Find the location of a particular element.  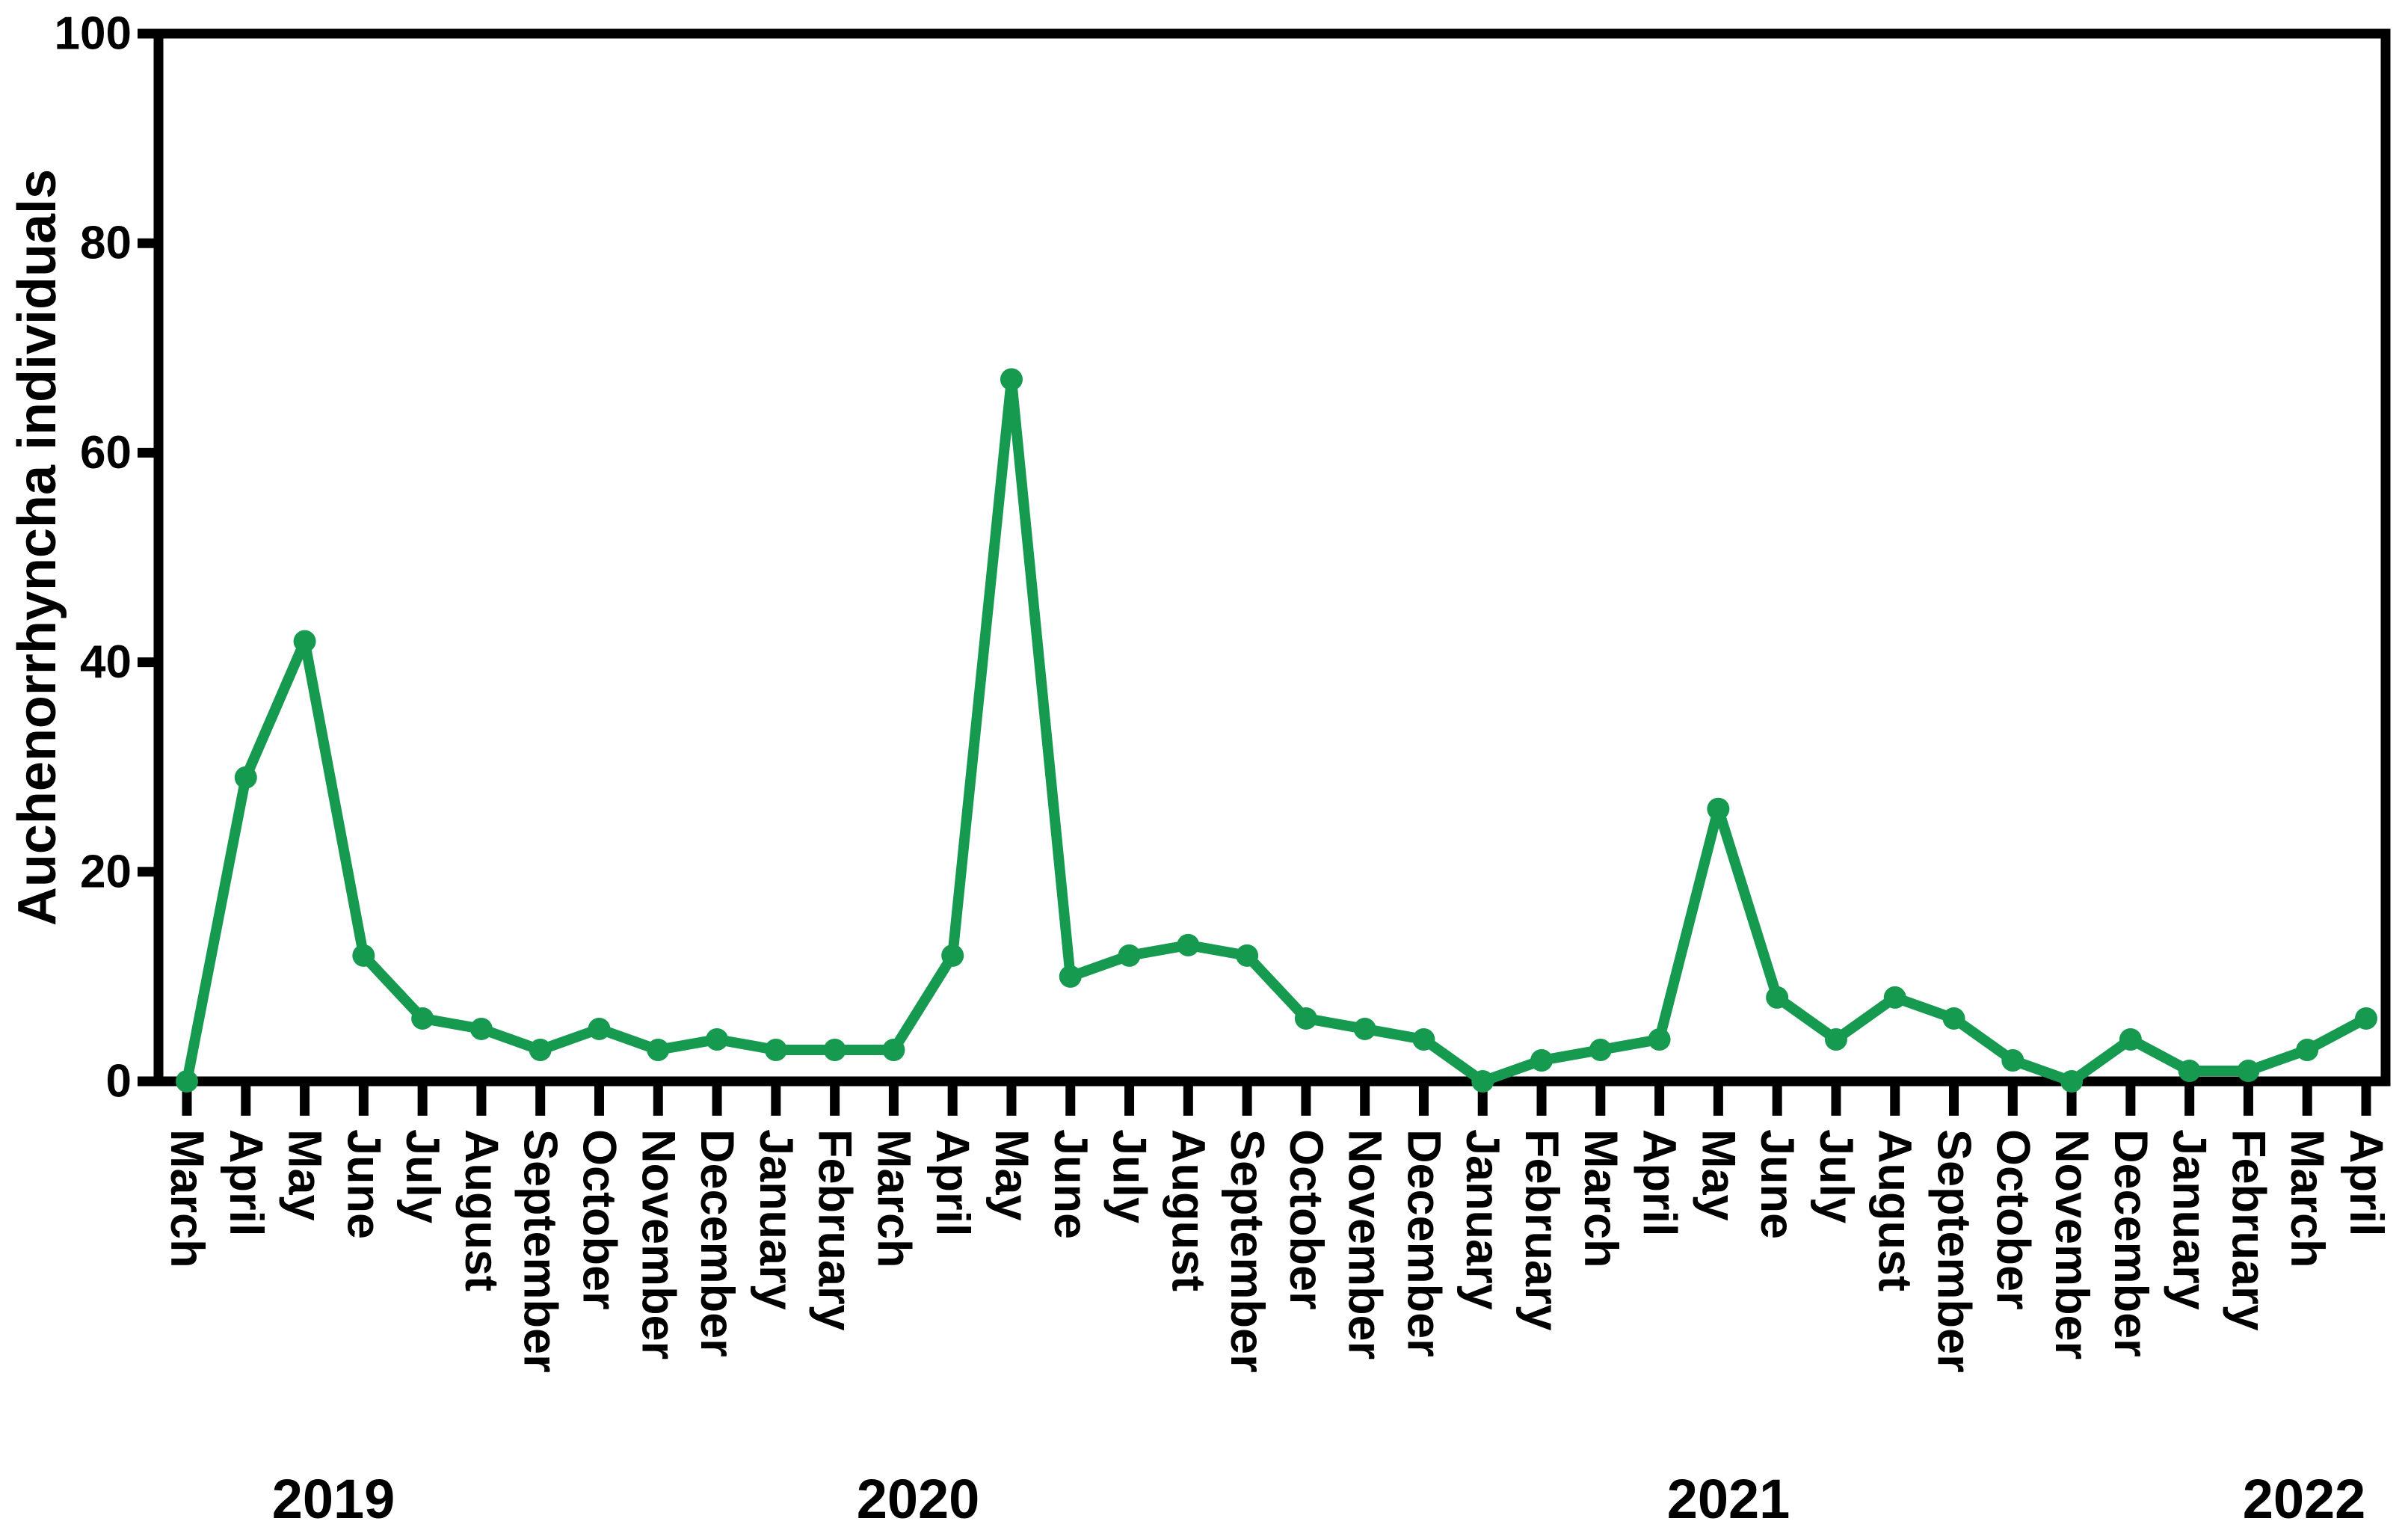

y-tick-label: 60 is located at coordinates (106, 453).